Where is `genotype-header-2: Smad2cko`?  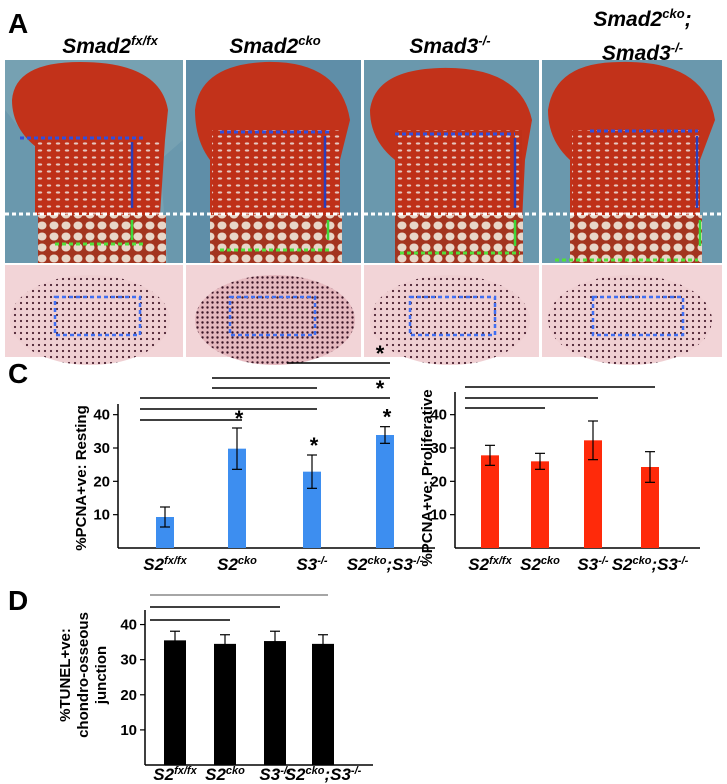 genotype-header-2: Smad2cko is located at coordinates (275, 45).